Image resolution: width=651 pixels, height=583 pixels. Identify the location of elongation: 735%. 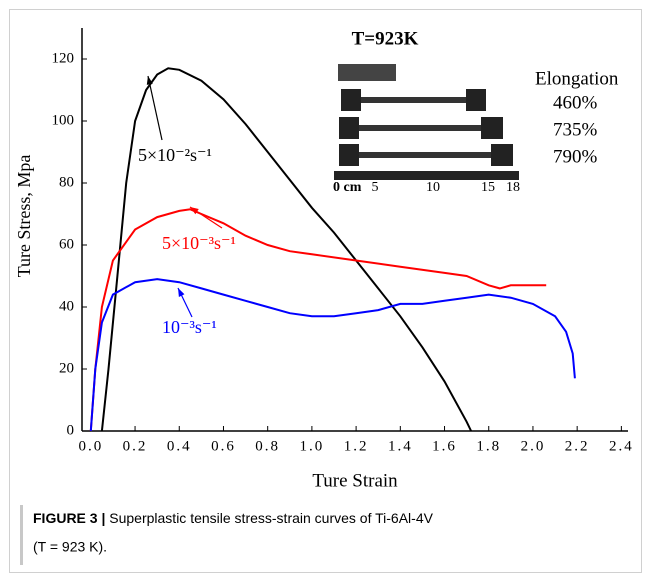
(575, 129).